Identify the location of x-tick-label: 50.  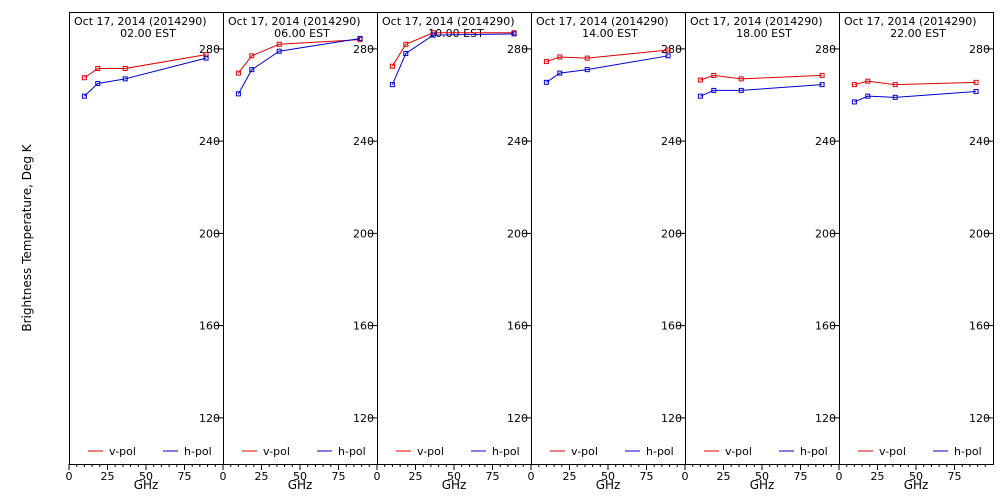
(762, 476).